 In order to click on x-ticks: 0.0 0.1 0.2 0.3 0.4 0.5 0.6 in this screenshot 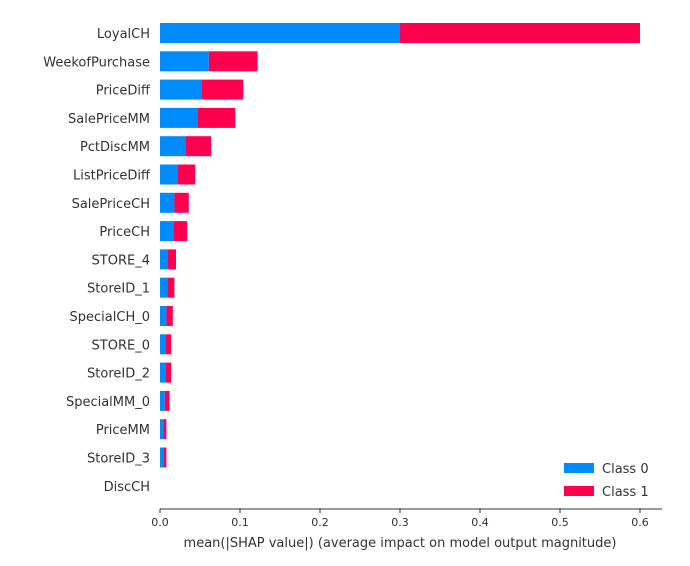, I will do `click(400, 519)`.